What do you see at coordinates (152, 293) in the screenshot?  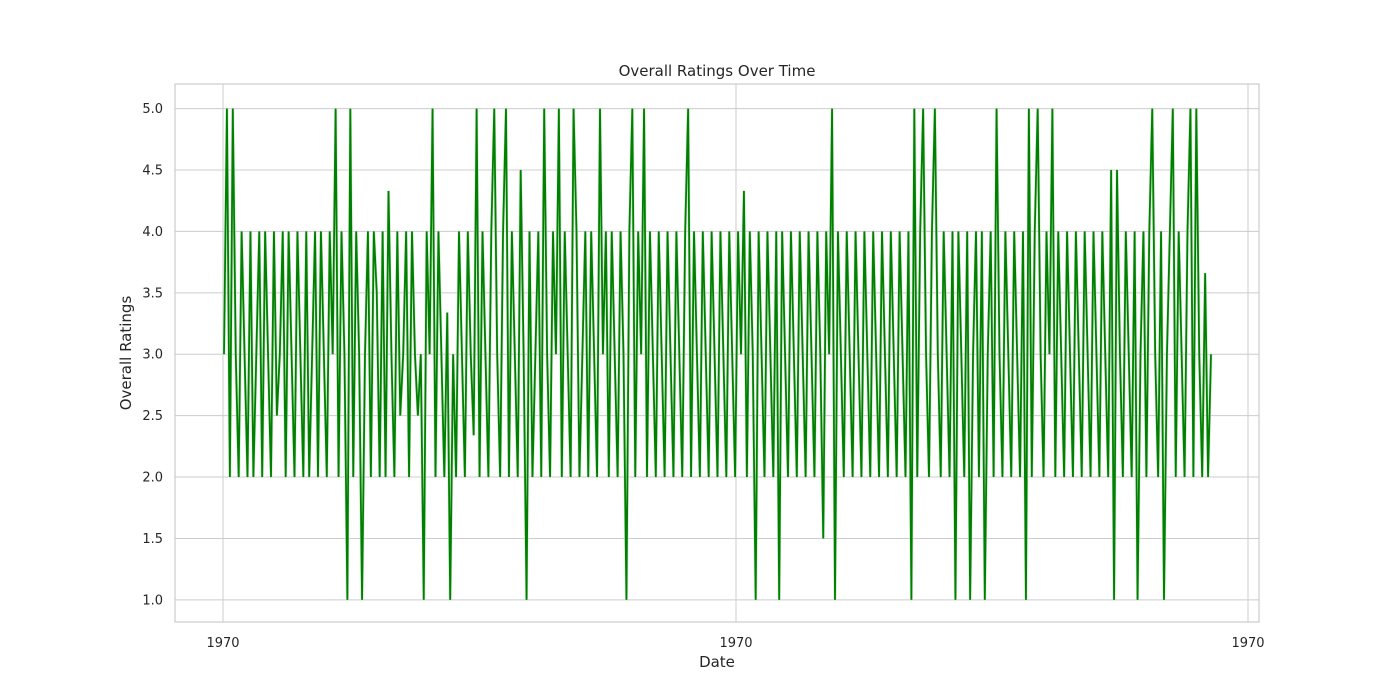 I see `y-tick-label: 3.5` at bounding box center [152, 293].